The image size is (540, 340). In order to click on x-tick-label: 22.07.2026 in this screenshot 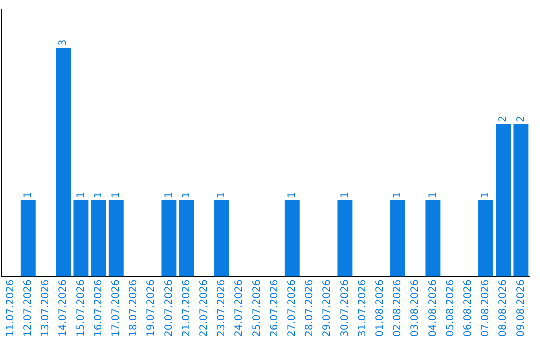, I will do `click(204, 309)`.